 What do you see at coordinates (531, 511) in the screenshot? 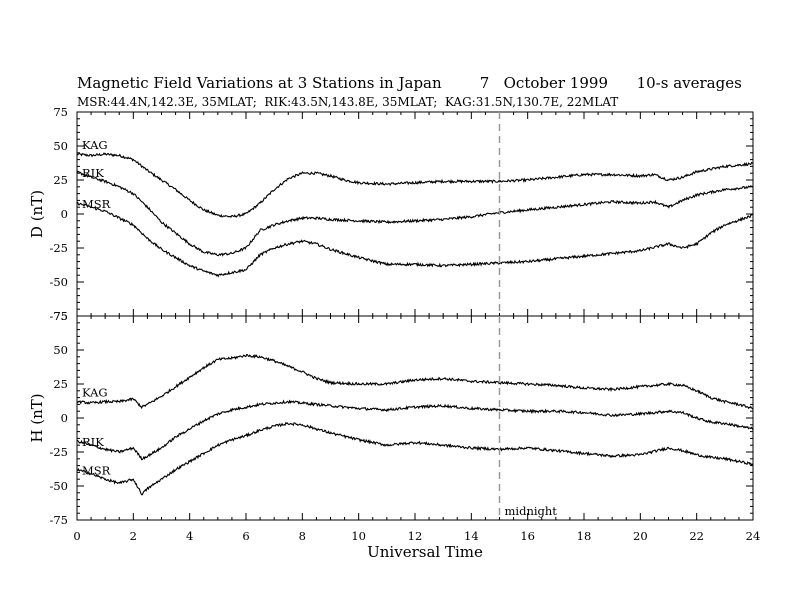
I see `midnight-label: midnight` at bounding box center [531, 511].